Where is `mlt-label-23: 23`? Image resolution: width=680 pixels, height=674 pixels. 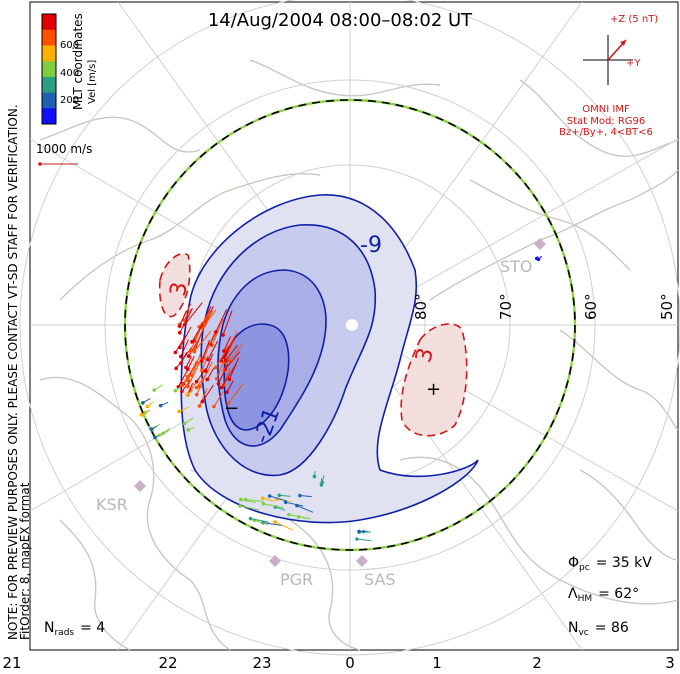
mlt-label-23: 23 is located at coordinates (261, 663).